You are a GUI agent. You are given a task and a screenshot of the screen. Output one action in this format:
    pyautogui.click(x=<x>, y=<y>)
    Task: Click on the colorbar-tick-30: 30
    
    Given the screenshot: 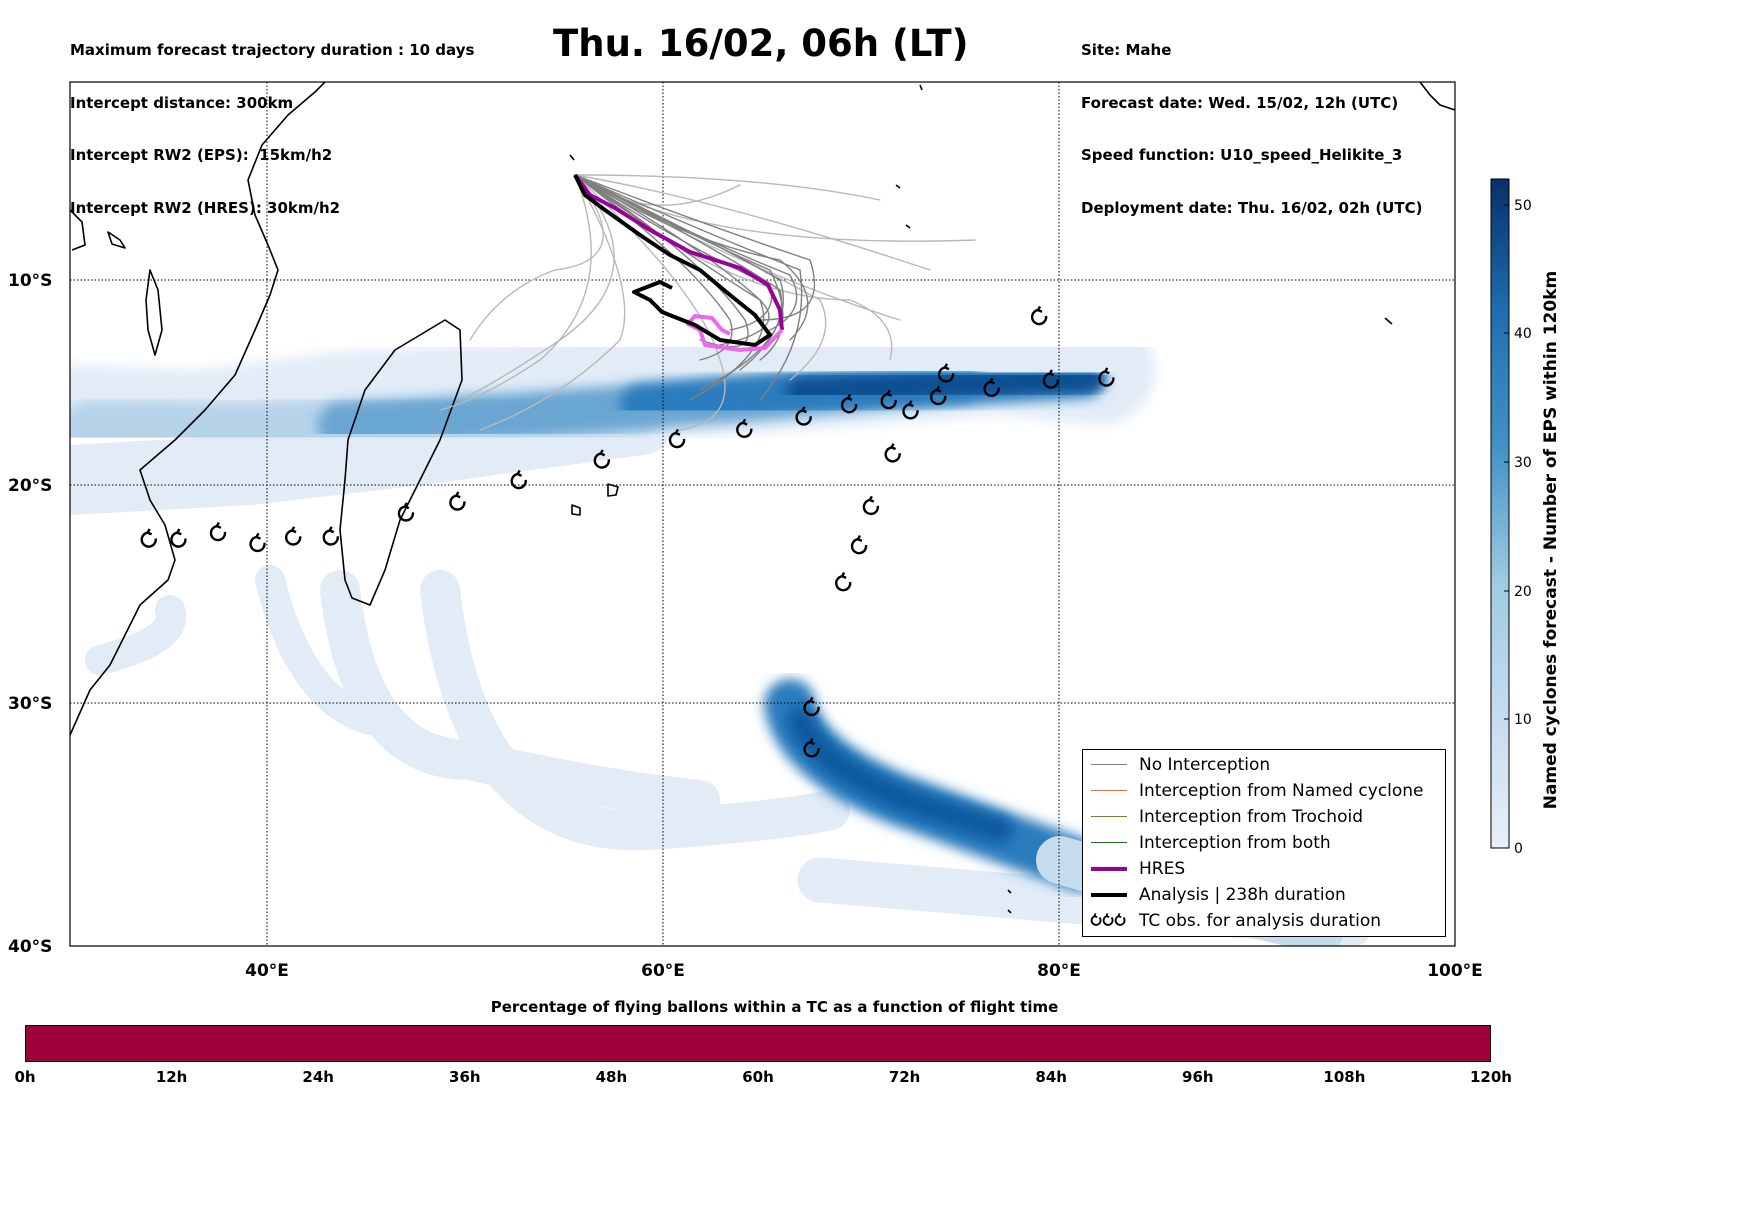 What is the action you would take?
    pyautogui.click(x=1523, y=463)
    